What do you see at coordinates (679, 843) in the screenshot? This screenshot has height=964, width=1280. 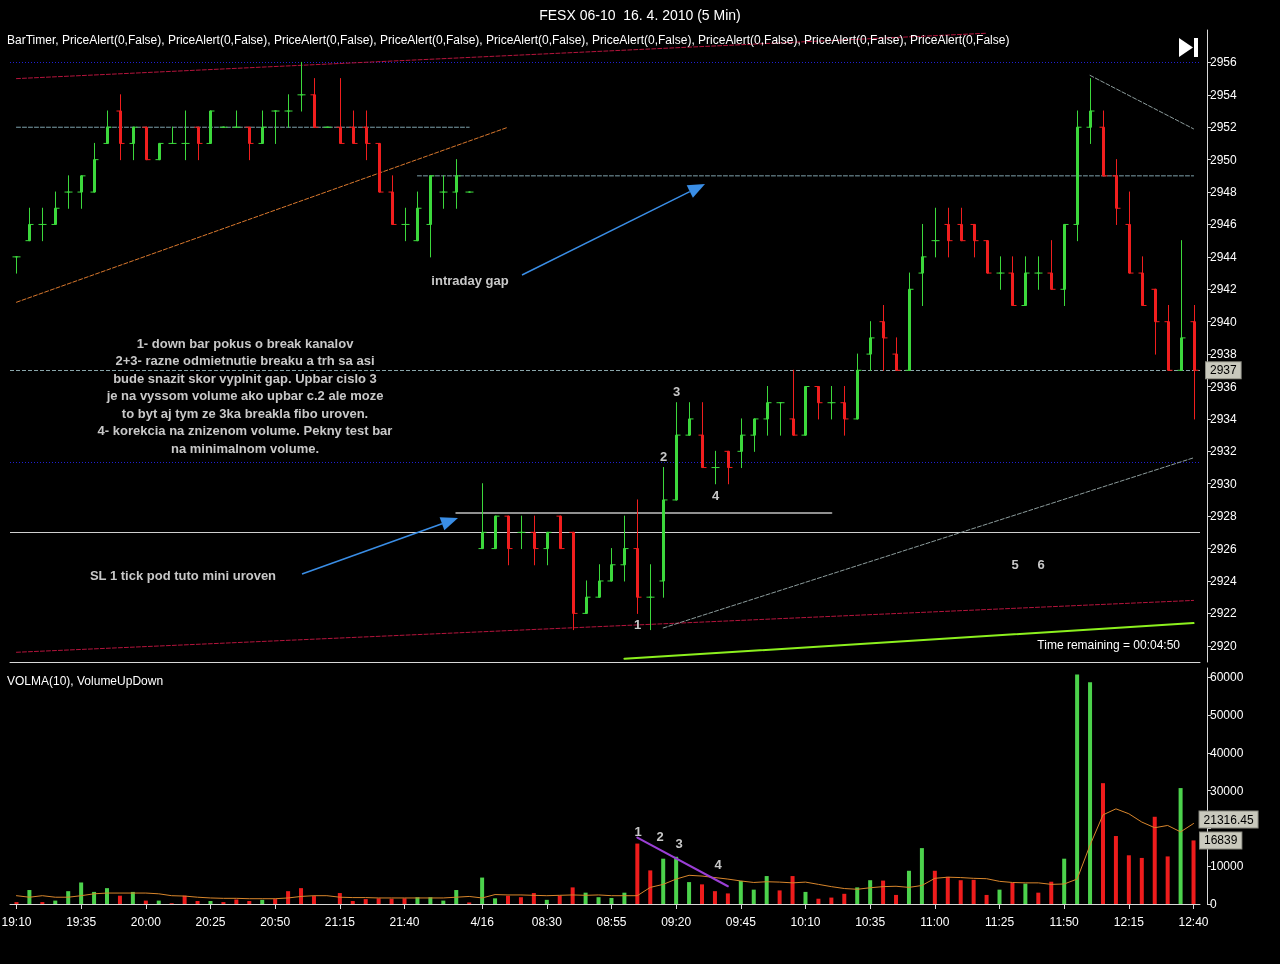 I see `annotation: 3` at bounding box center [679, 843].